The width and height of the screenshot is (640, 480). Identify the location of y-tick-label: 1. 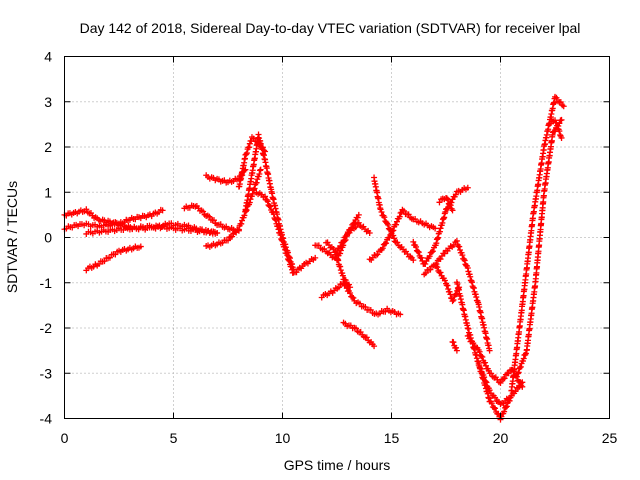
(48, 192).